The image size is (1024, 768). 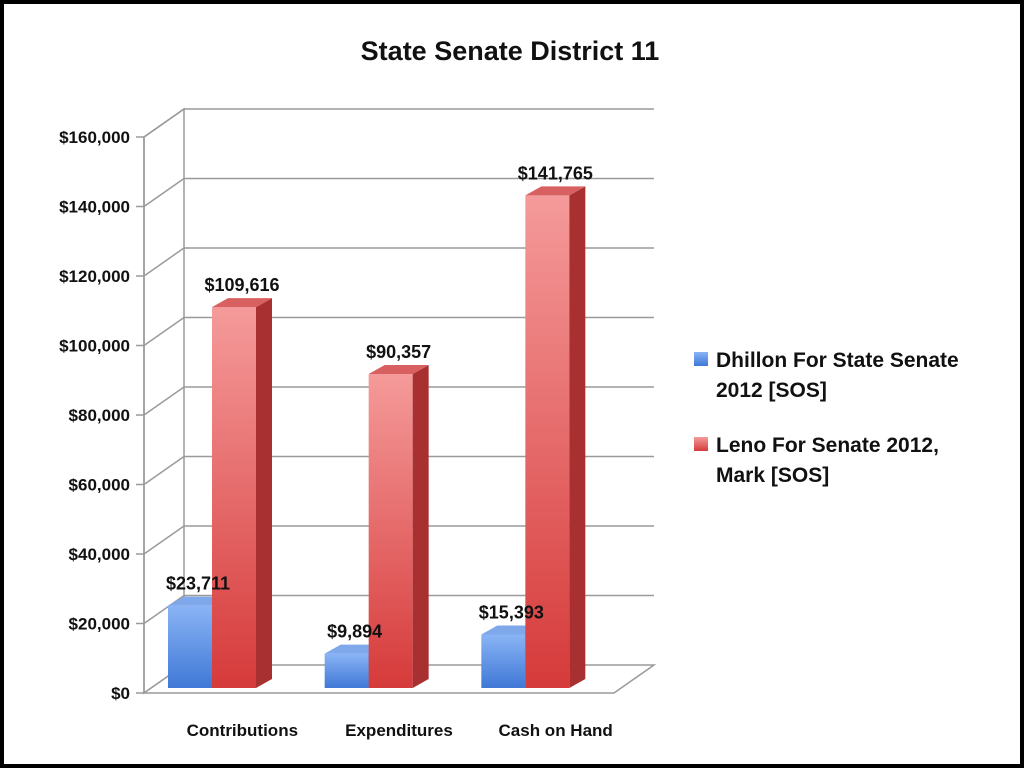 What do you see at coordinates (99, 415) in the screenshot?
I see `y-tick-label: $80,000` at bounding box center [99, 415].